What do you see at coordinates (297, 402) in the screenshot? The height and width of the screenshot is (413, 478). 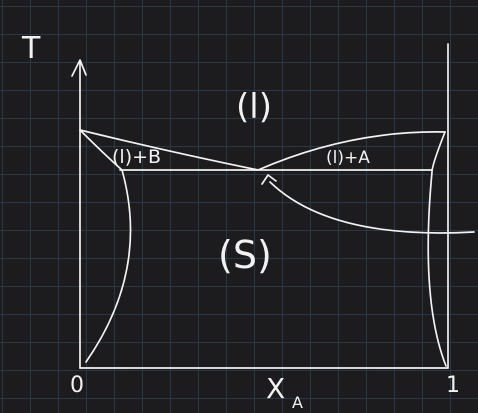 I see `x-axis-label-subscript: A` at bounding box center [297, 402].